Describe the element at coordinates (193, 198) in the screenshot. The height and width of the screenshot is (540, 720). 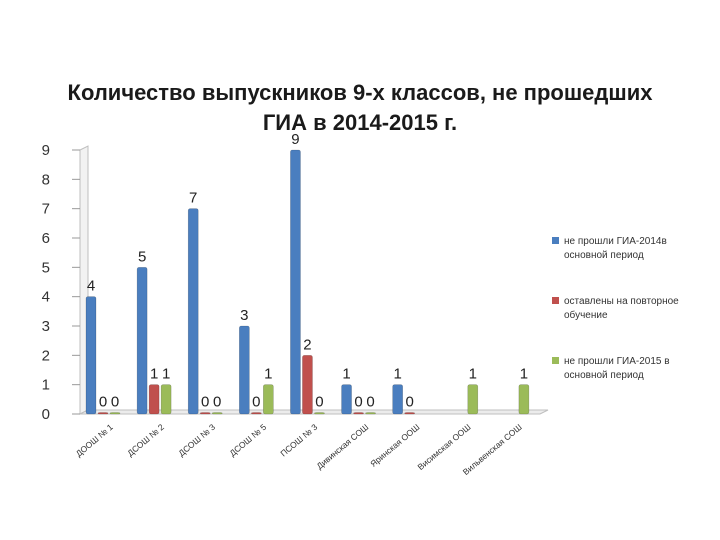
I see `data-label: 7` at that location.